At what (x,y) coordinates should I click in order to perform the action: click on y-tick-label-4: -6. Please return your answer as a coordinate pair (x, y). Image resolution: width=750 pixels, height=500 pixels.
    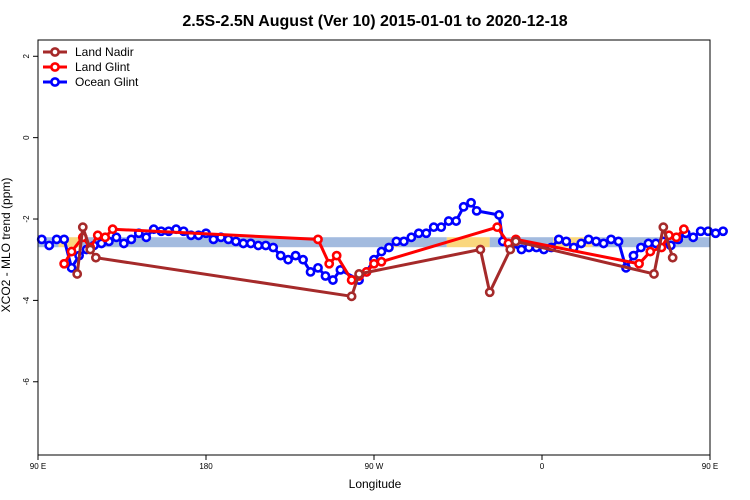
    Looking at the image, I should click on (26, 382).